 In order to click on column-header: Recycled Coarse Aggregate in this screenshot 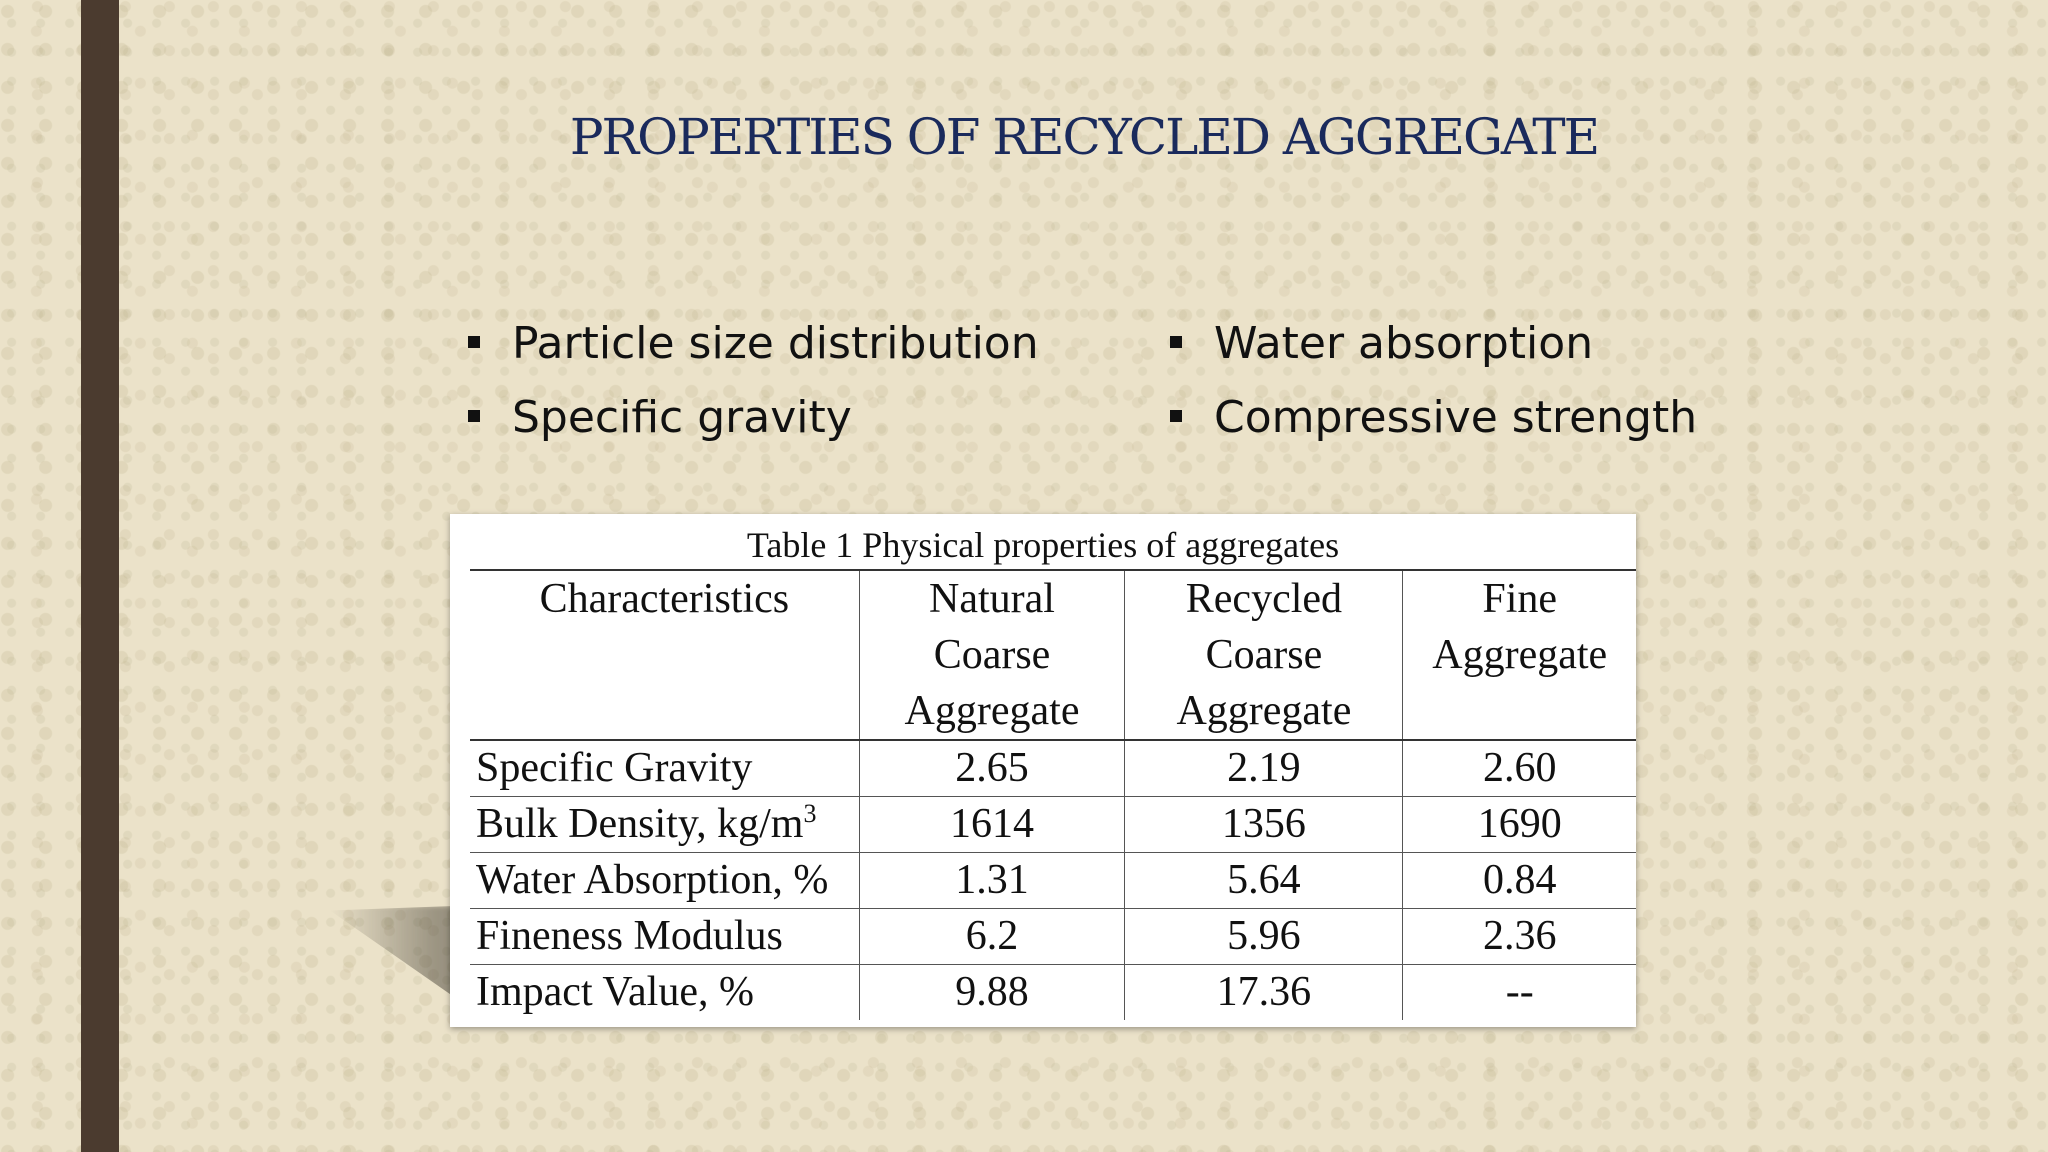, I will do `click(1263, 655)`.